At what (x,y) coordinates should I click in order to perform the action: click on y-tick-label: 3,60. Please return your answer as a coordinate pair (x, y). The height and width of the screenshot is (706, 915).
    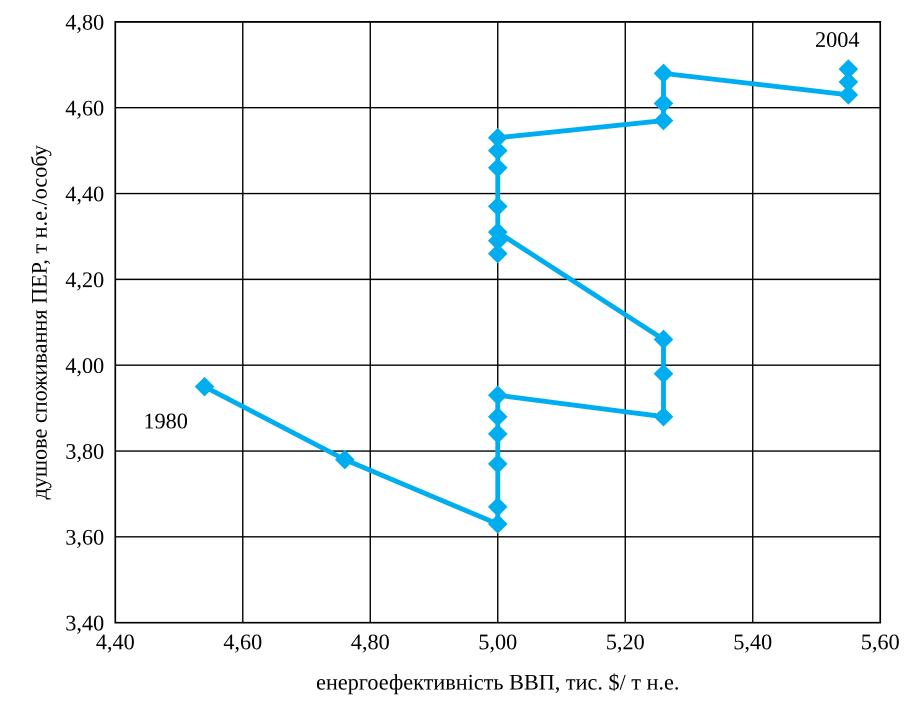
    Looking at the image, I should click on (85, 539).